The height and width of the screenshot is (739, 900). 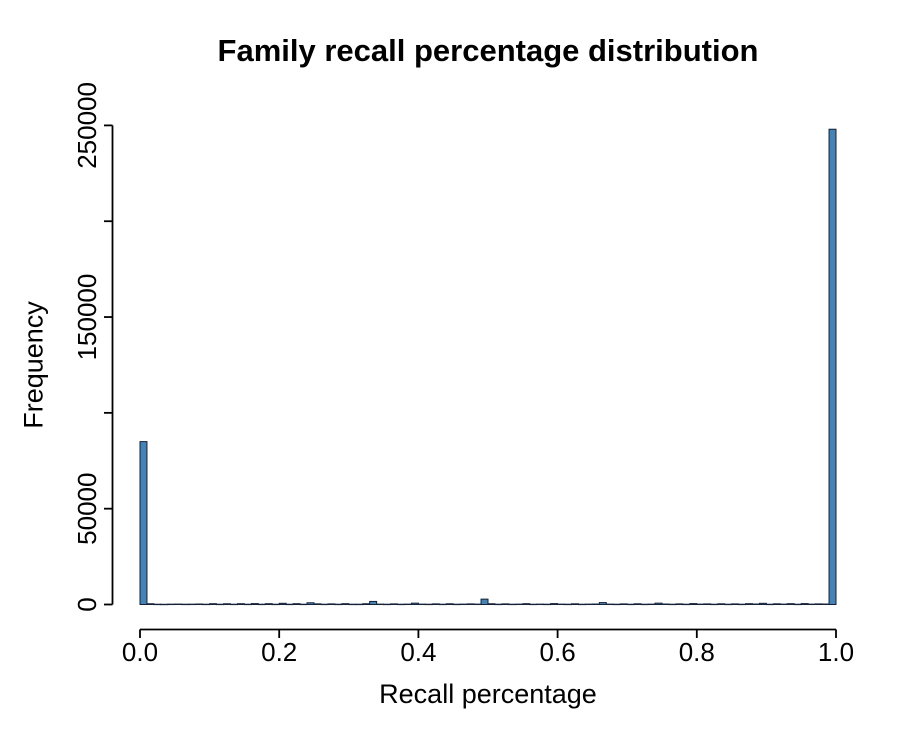 What do you see at coordinates (87, 125) in the screenshot?
I see `y-tick-label: 250000` at bounding box center [87, 125].